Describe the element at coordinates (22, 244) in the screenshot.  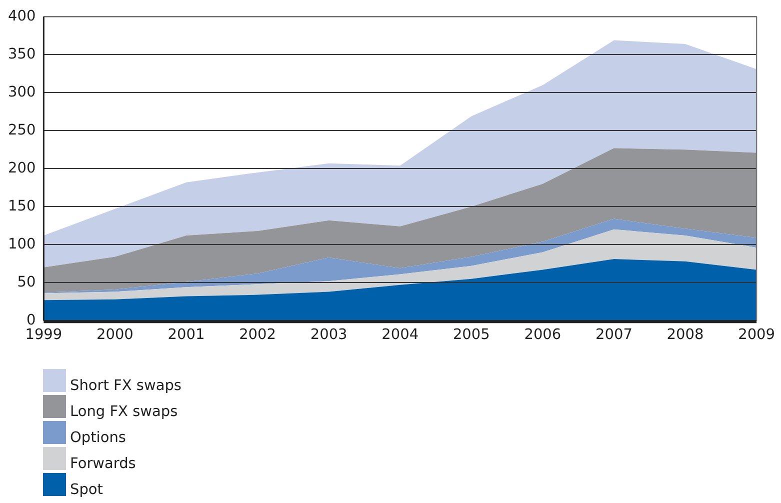
I see `y-tick-label: 100` at that location.